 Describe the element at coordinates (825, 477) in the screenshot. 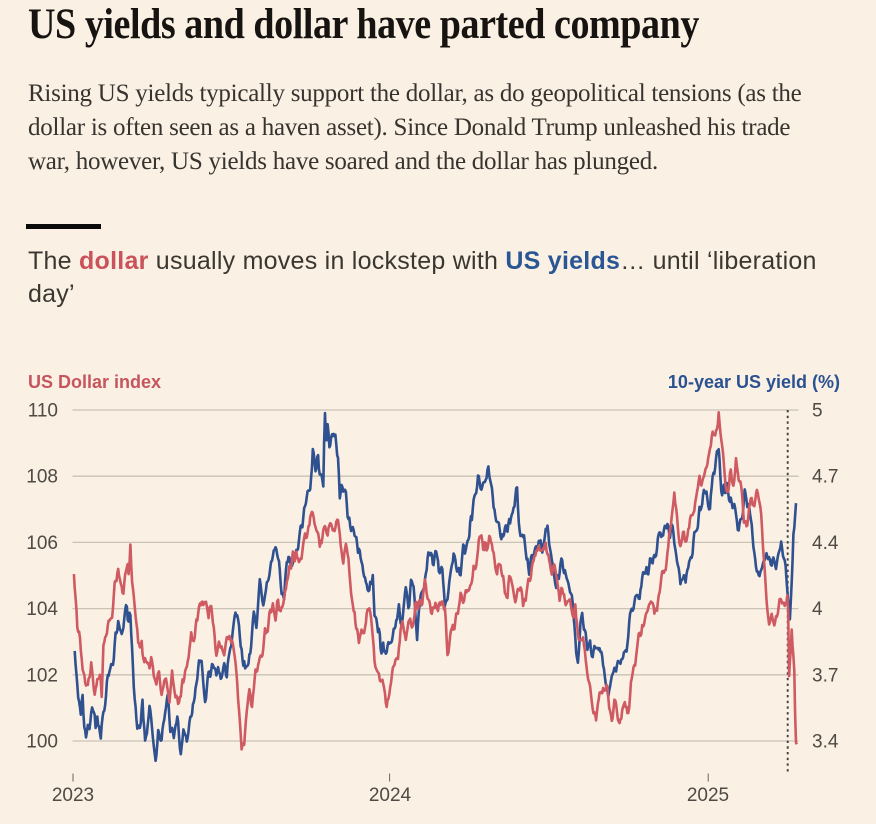

I see `svg-text: 4.7` at that location.